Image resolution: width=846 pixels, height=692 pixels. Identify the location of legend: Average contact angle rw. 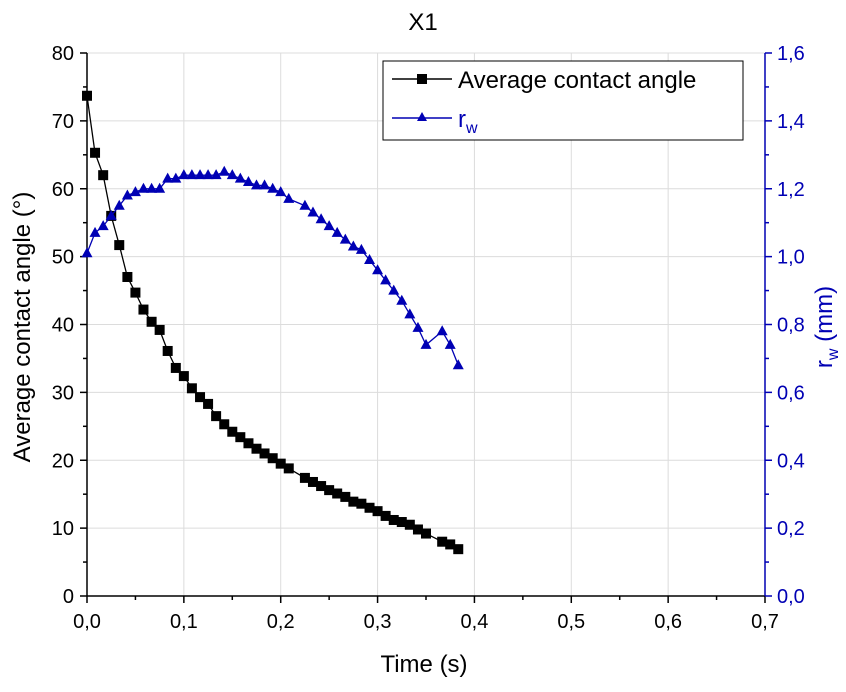
(563, 100).